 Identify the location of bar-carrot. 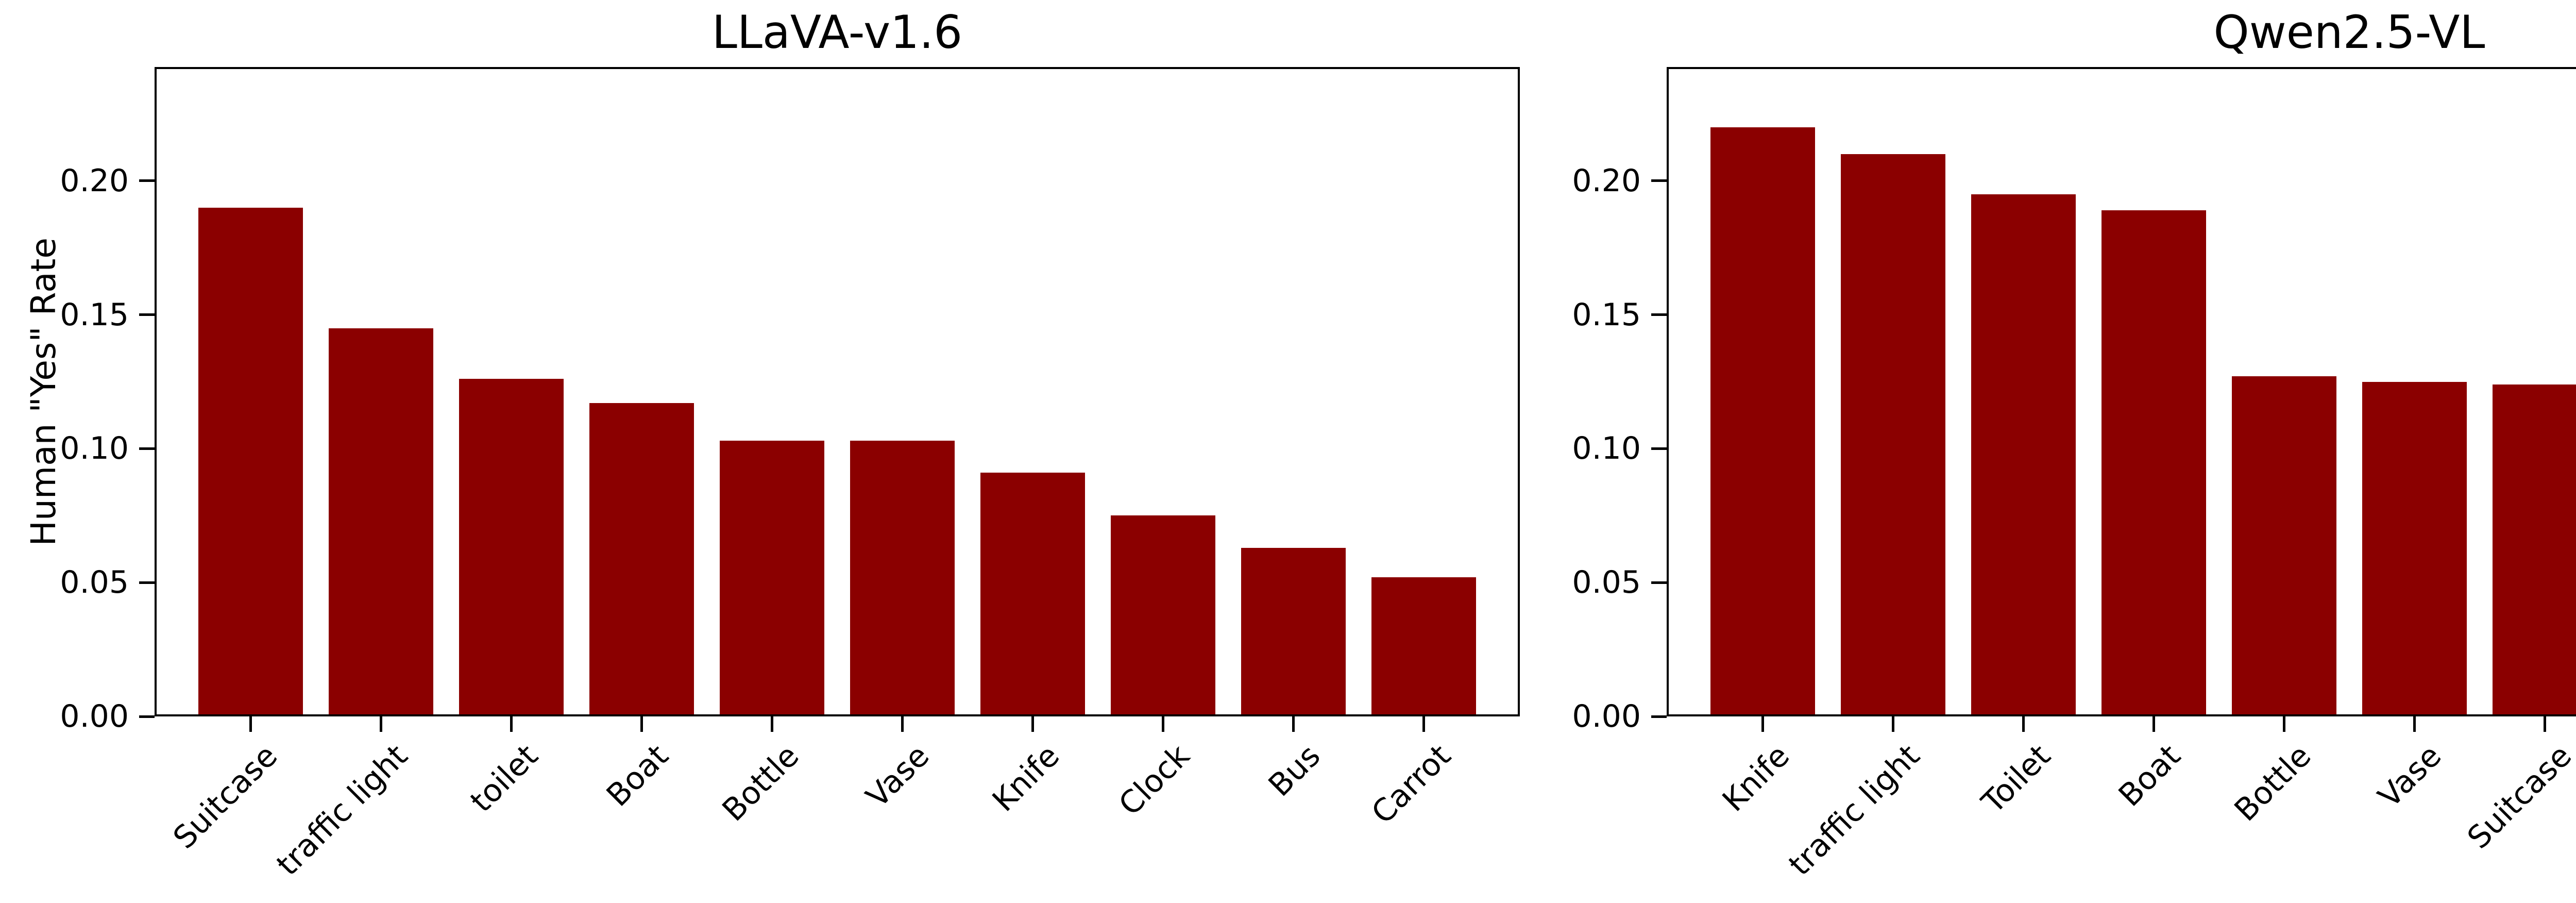
(1423, 646).